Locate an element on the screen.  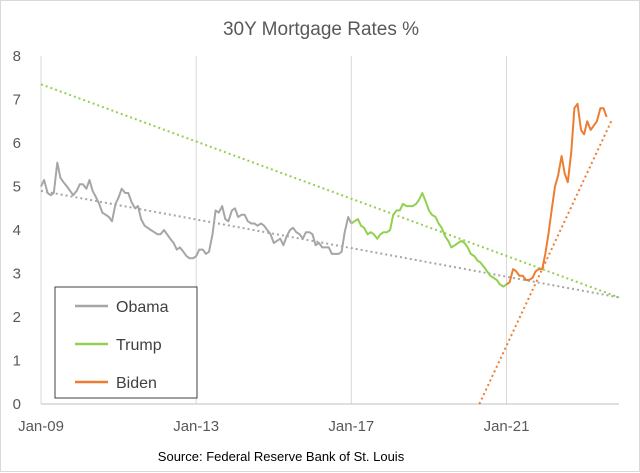
y-tick-label-5: 5 is located at coordinates (17, 187).